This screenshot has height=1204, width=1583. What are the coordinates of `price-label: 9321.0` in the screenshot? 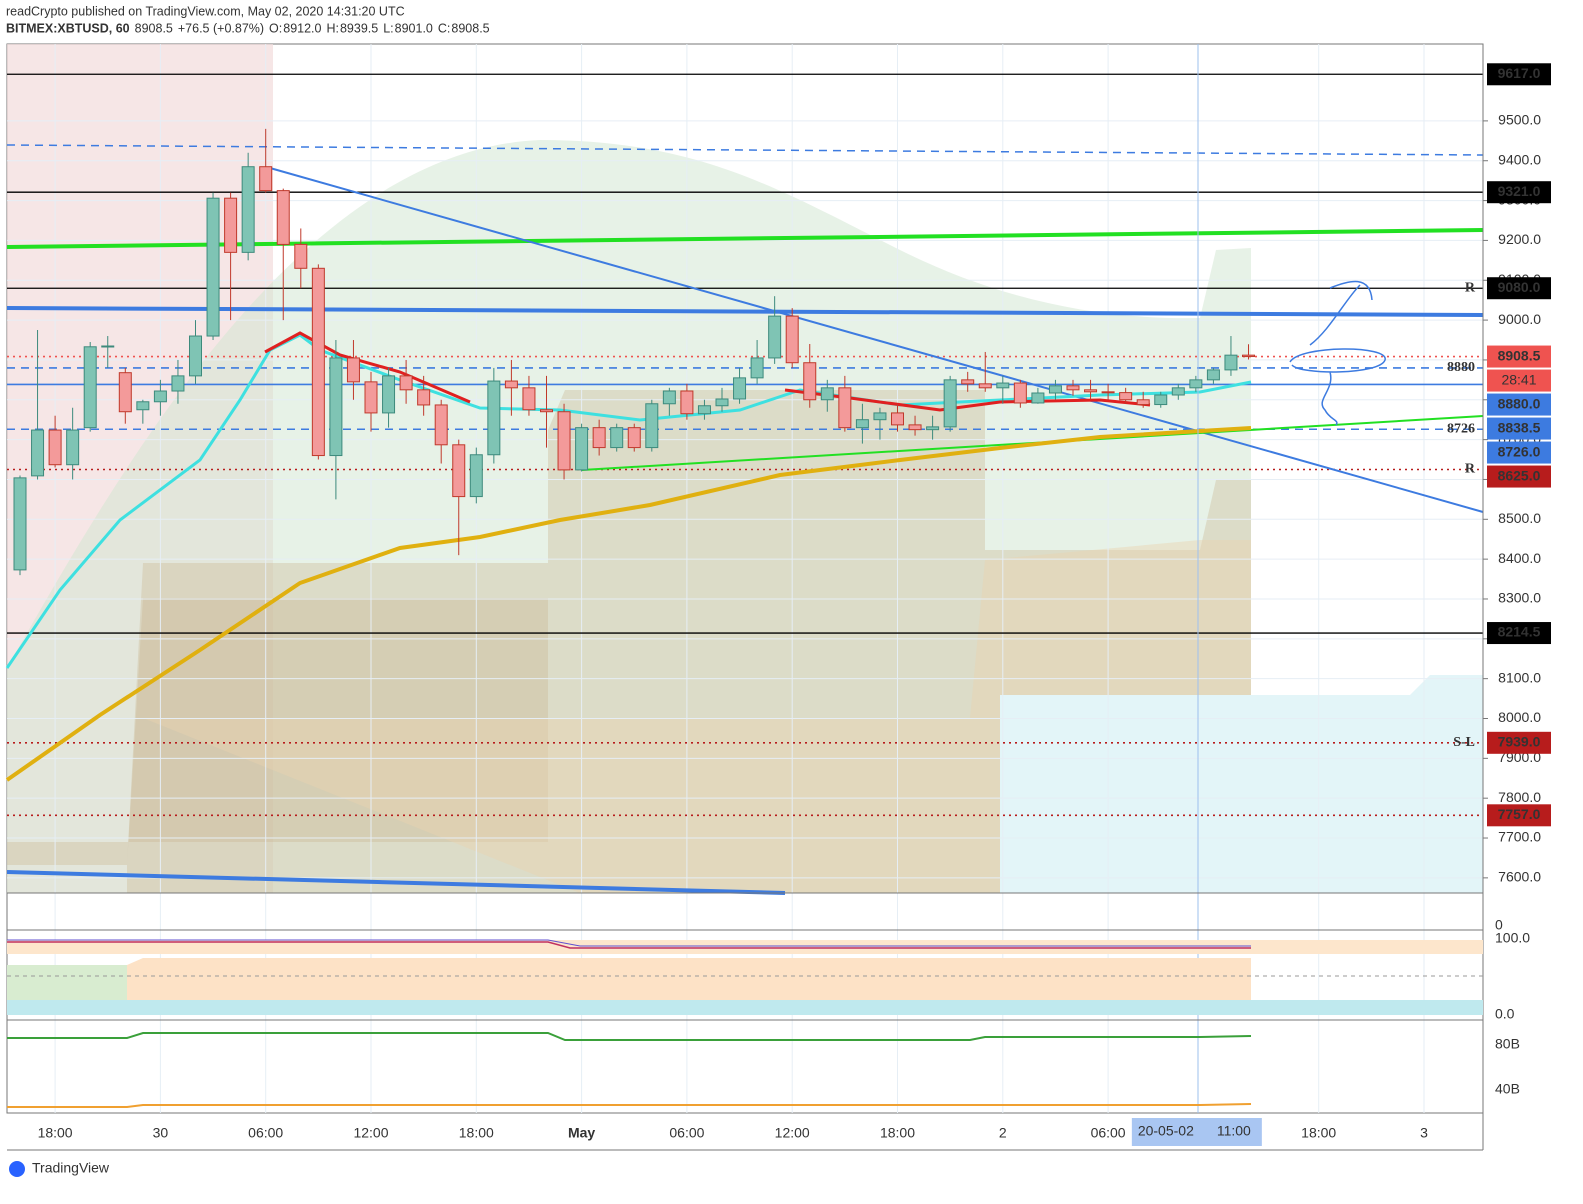 It's located at (1519, 191).